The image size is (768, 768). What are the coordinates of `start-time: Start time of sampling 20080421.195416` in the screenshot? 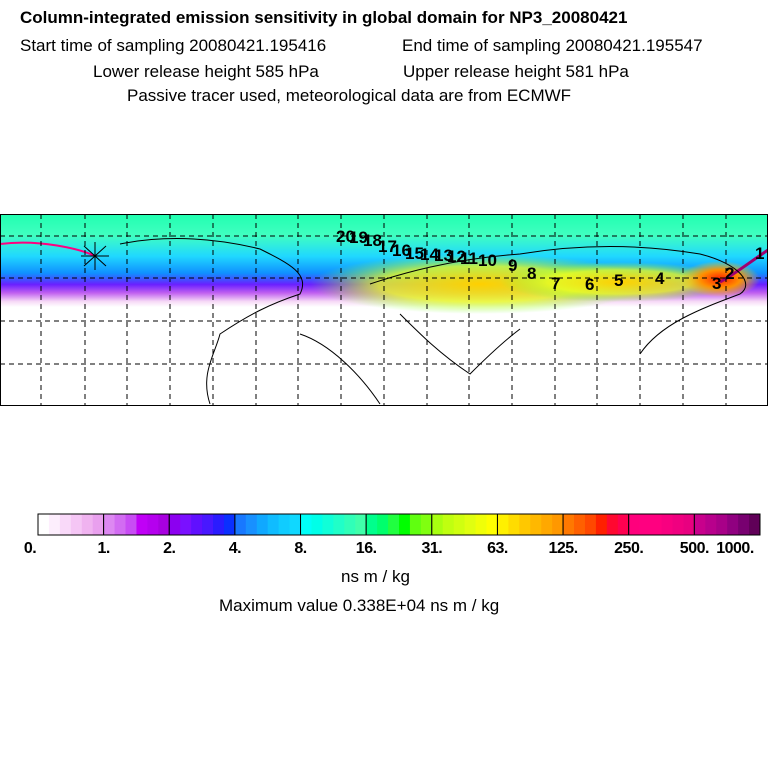 It's located at (173, 45).